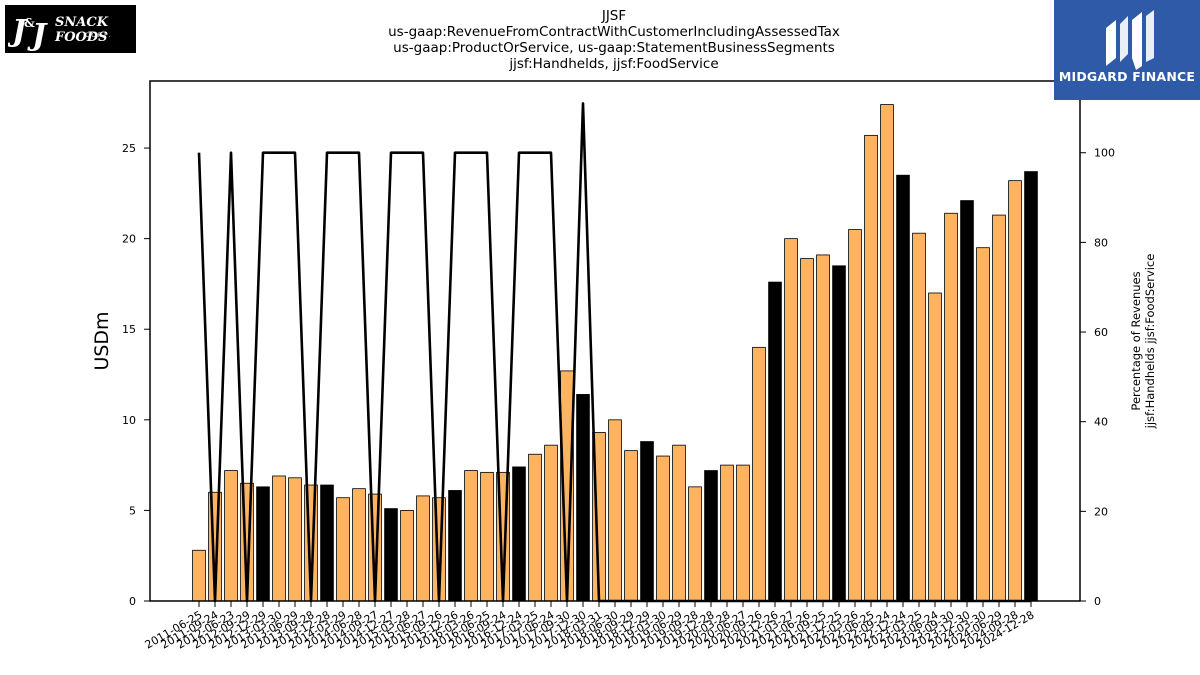 The height and width of the screenshot is (675, 1200). I want to click on jj-snack-foods-logo: J J & SNACK FOODS CORP., so click(70, 29).